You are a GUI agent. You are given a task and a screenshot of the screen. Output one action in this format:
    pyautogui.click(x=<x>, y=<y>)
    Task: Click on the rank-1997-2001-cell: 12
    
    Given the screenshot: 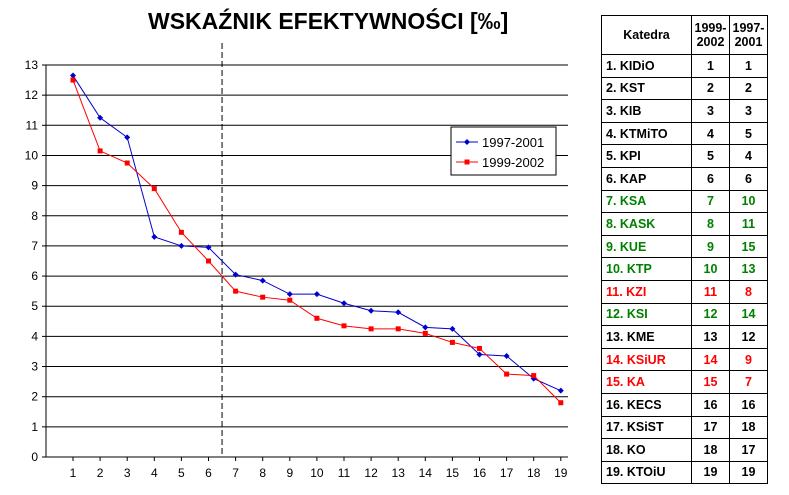 What is the action you would take?
    pyautogui.click(x=748, y=337)
    